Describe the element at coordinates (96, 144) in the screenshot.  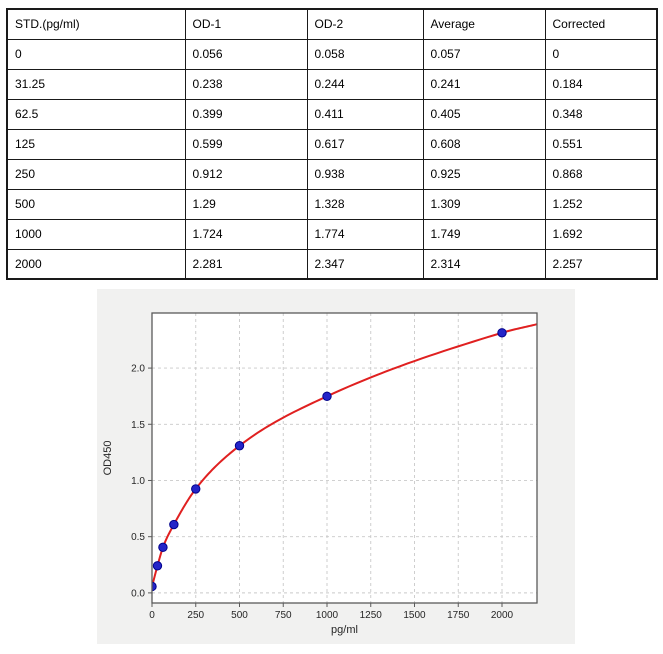
I see `table-cell: 125` at that location.